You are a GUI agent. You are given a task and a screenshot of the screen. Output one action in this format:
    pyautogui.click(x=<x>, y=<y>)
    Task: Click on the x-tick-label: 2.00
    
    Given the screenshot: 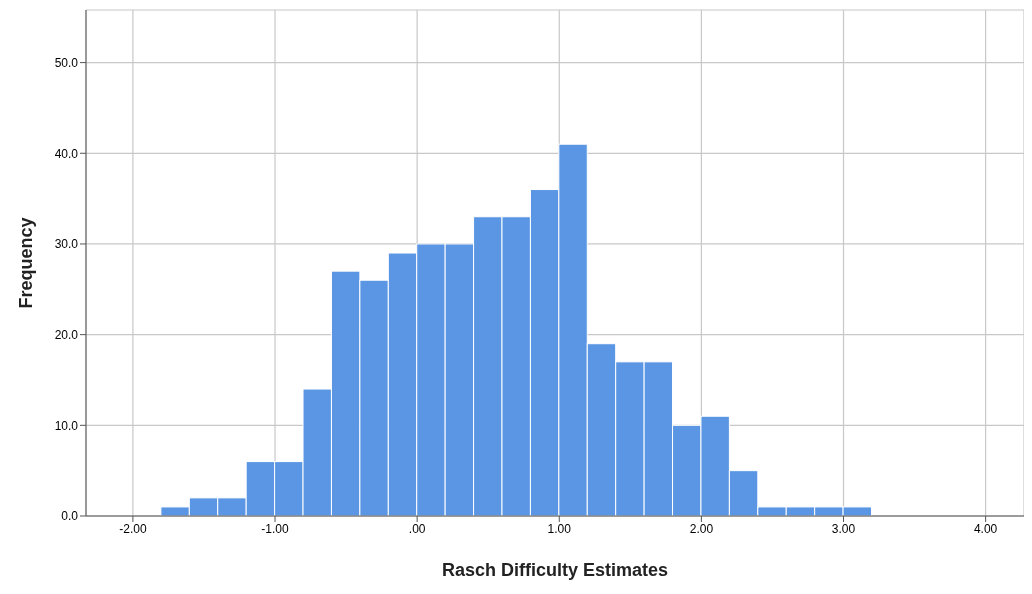 What is the action you would take?
    pyautogui.click(x=701, y=528)
    